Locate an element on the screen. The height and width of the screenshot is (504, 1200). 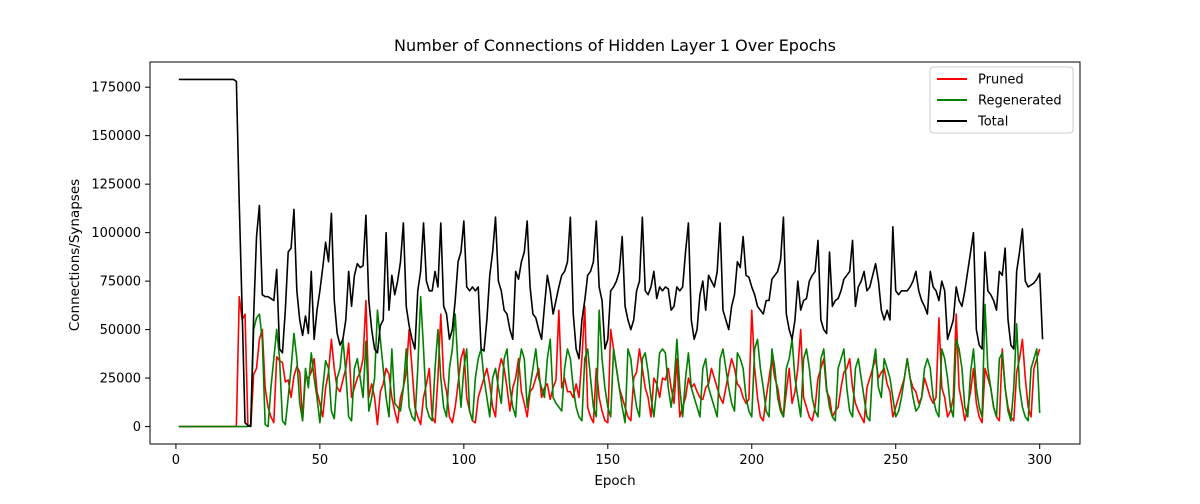
legend-box is located at coordinates (1001, 100).